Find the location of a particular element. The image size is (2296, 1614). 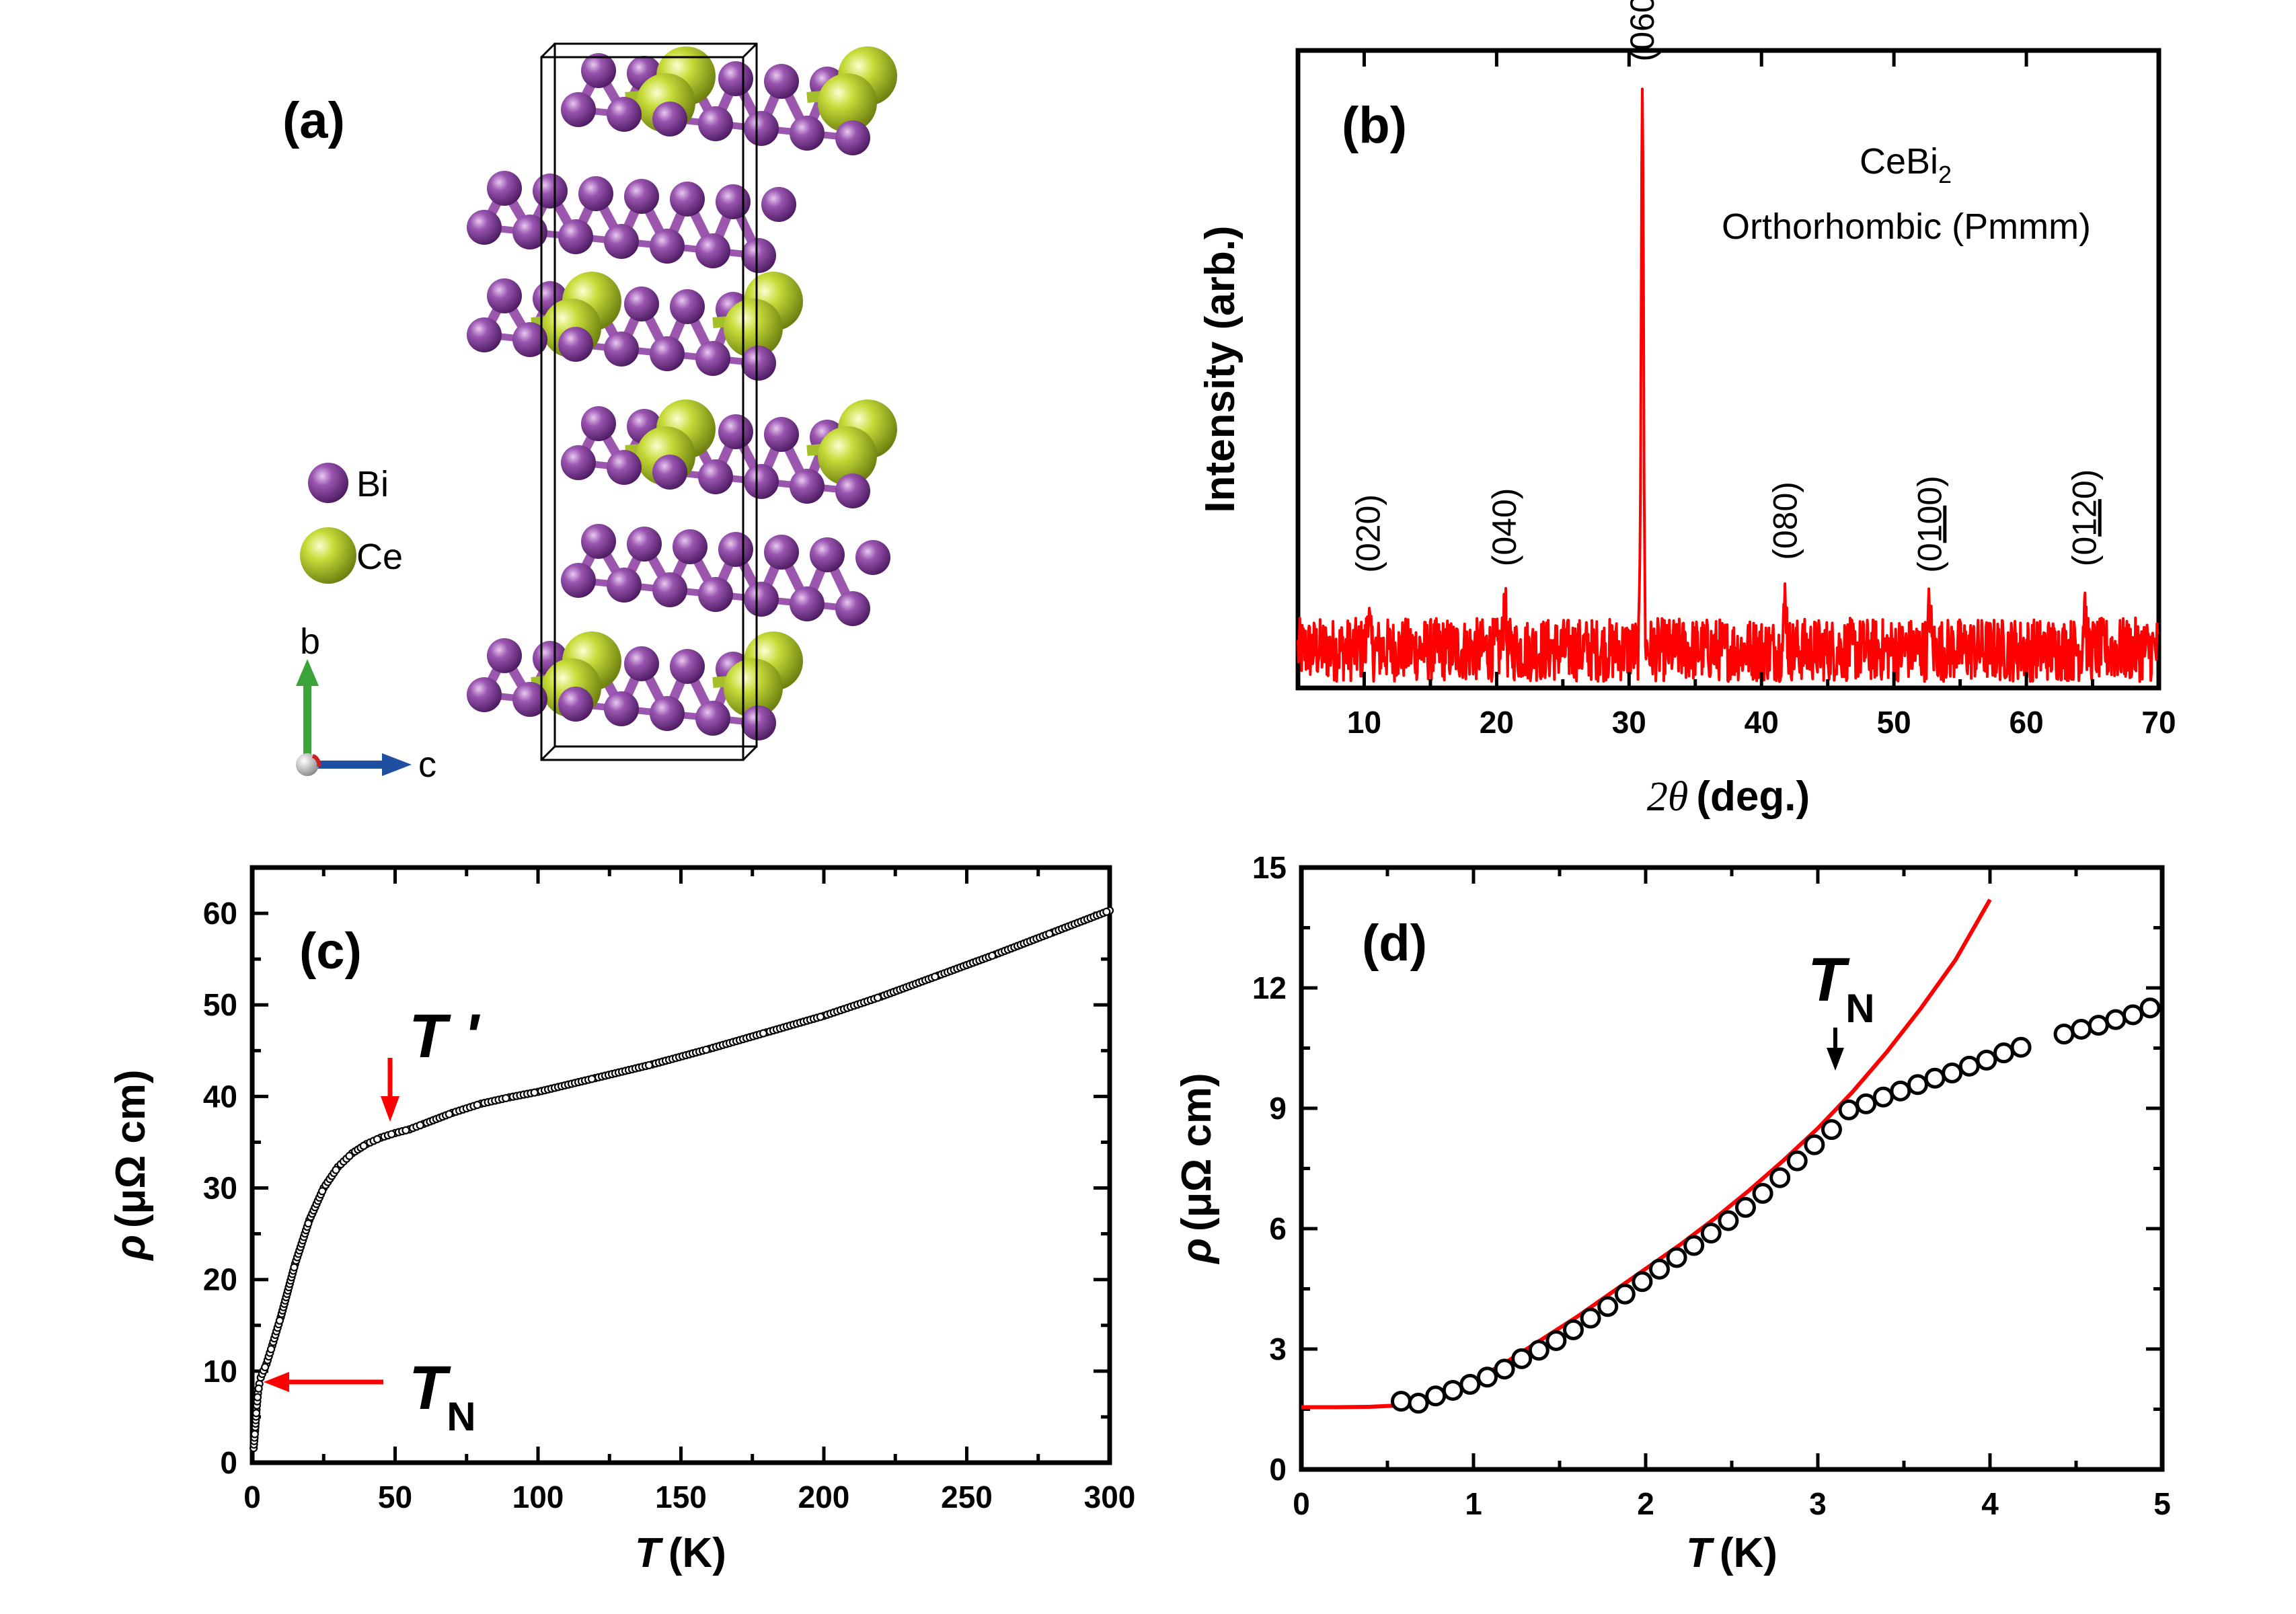

panel-b-x-ticks is located at coordinates (1761, 369).